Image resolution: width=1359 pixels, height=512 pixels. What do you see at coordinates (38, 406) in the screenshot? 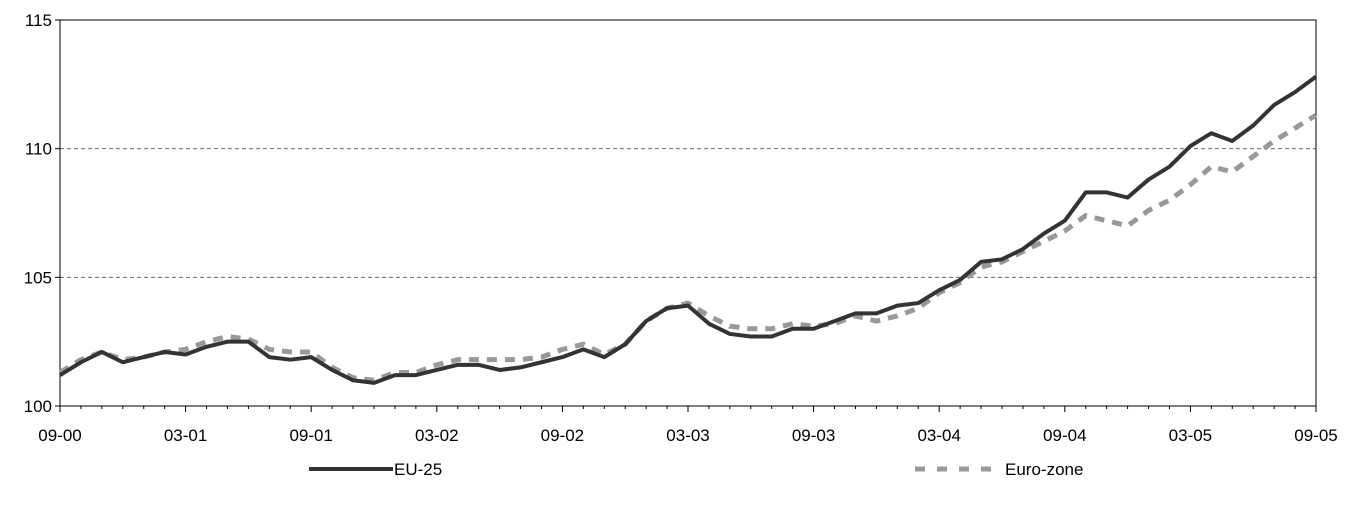
I see `y-tick-label: 100` at bounding box center [38, 406].